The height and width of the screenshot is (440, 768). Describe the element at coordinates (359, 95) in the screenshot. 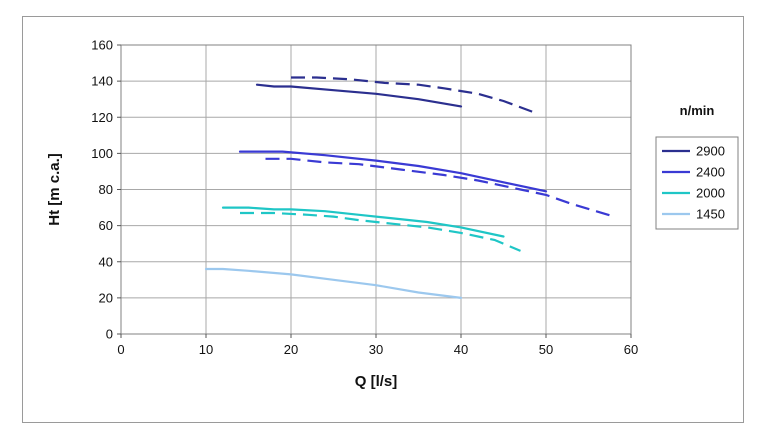

I see `series-2900-solid-line` at that location.